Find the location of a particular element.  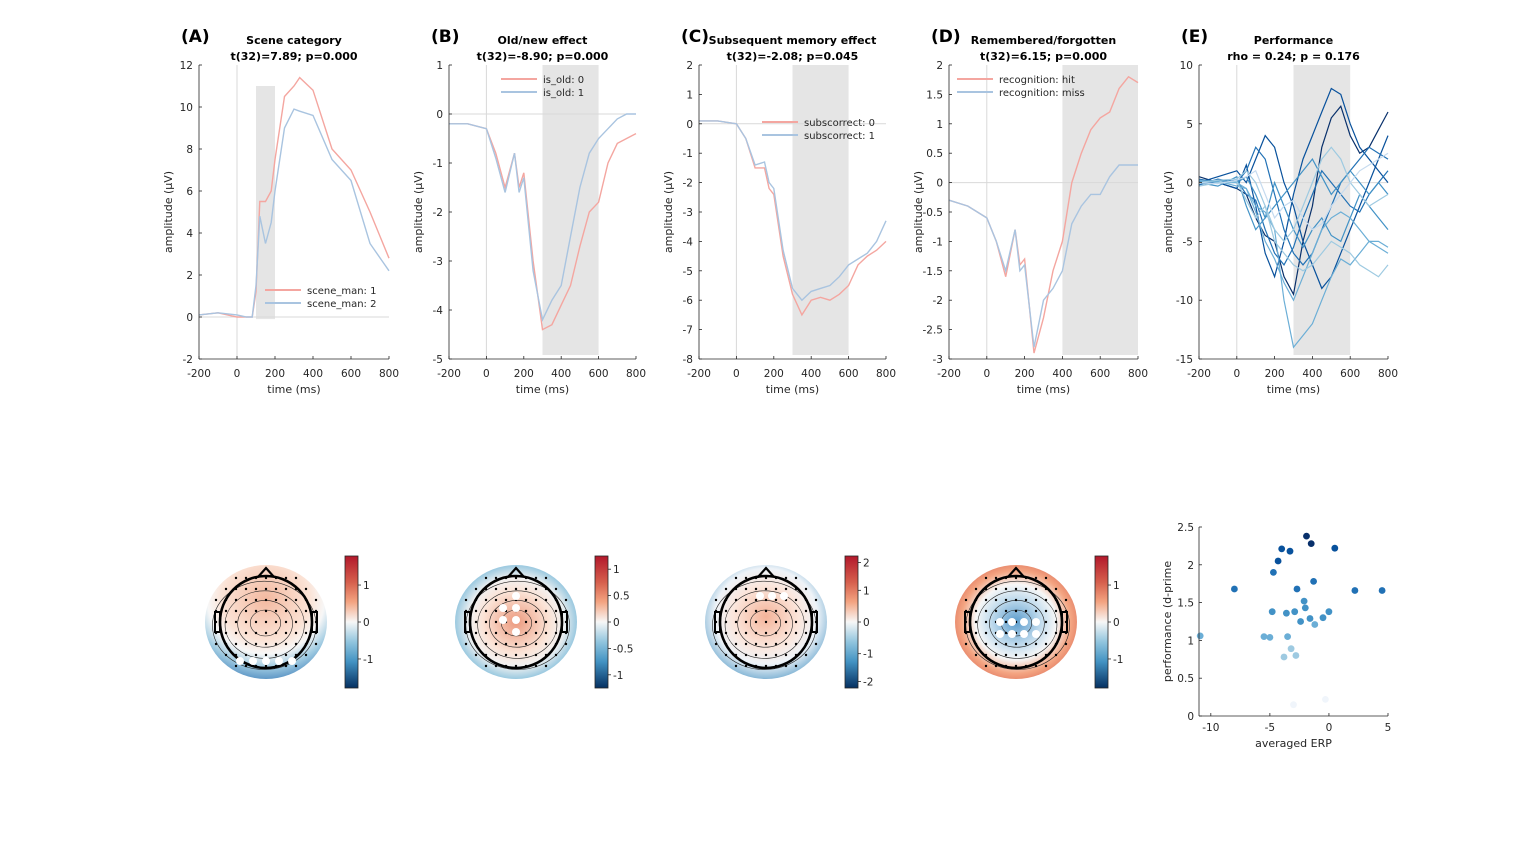

panel-statistic: t(32)=6.15; p=0.000 is located at coordinates (1043, 56).